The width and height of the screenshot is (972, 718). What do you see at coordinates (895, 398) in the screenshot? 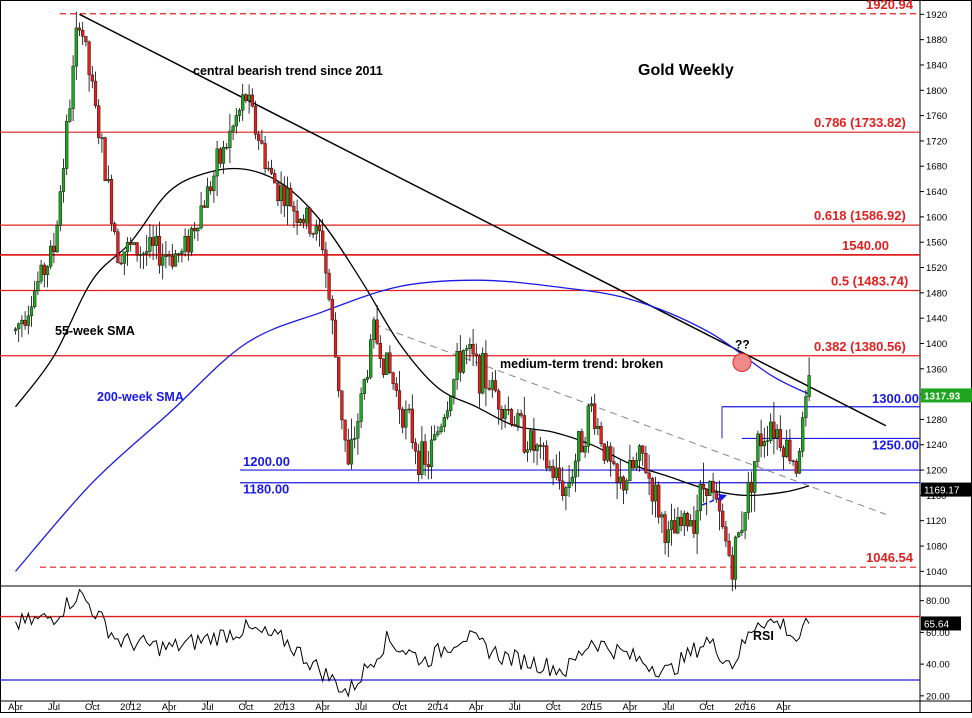
I see `level-label: 1300.00` at bounding box center [895, 398].